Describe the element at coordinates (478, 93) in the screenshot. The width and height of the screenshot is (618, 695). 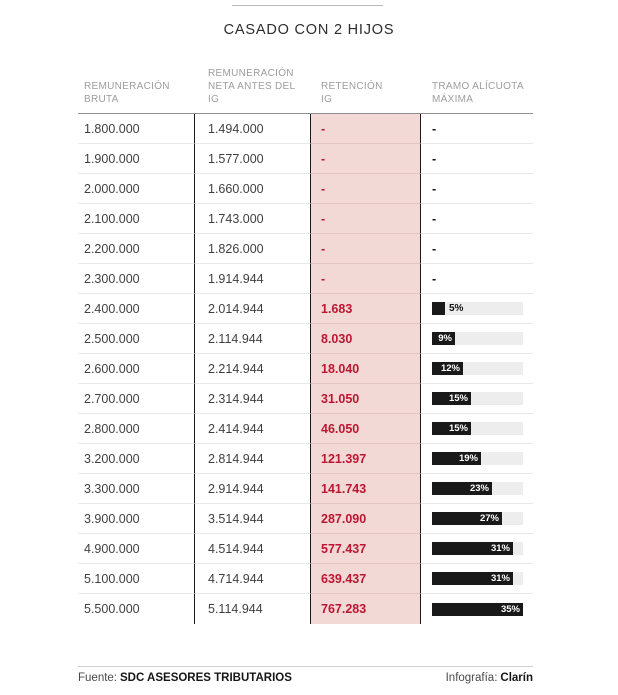
I see `column-header: TRAMO ALÍCUOTA MÁXIMA` at that location.